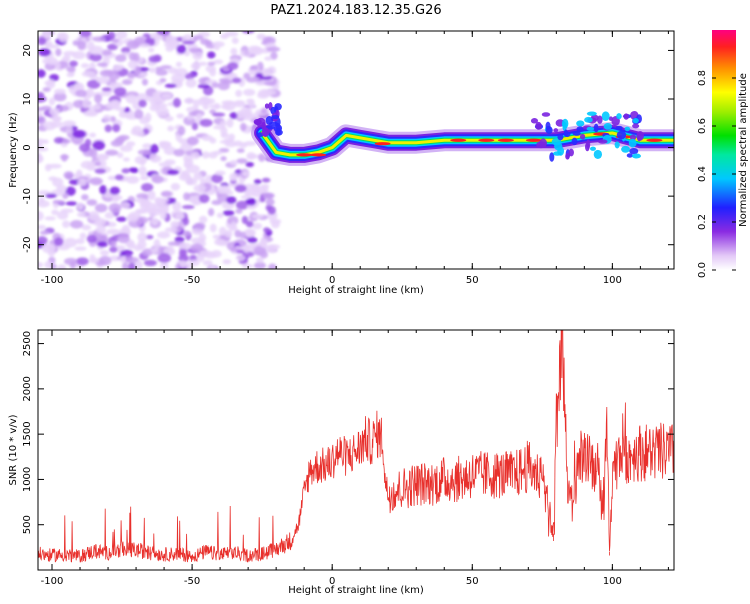  Describe the element at coordinates (27, 433) in the screenshot. I see `snr-y-tick-label: 1500` at that location.